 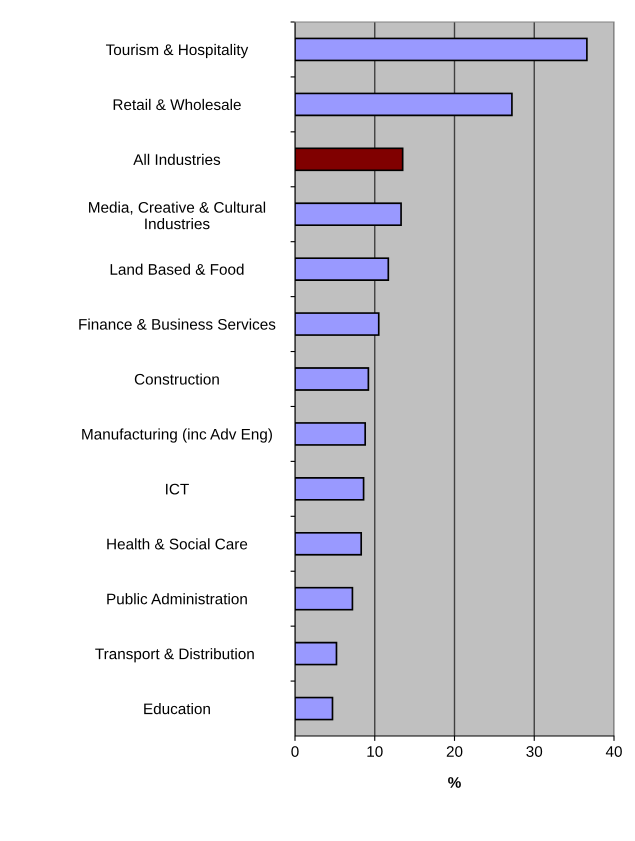 I want to click on x-tick-label: 40, so click(x=614, y=751).